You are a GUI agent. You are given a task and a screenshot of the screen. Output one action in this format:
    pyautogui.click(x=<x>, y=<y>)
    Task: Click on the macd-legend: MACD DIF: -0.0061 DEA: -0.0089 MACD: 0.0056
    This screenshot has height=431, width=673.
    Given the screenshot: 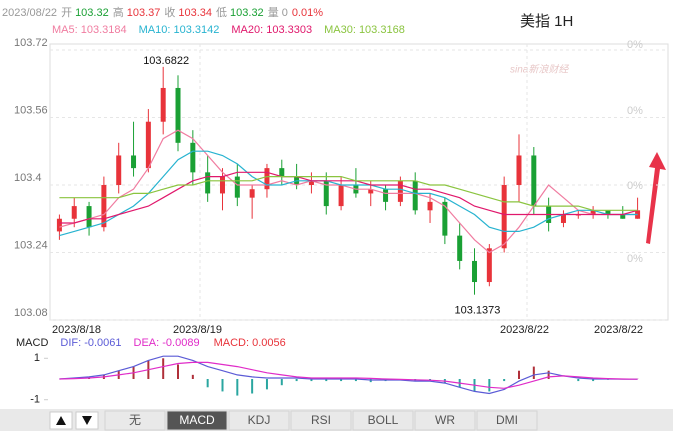 What is the action you would take?
    pyautogui.click(x=151, y=343)
    